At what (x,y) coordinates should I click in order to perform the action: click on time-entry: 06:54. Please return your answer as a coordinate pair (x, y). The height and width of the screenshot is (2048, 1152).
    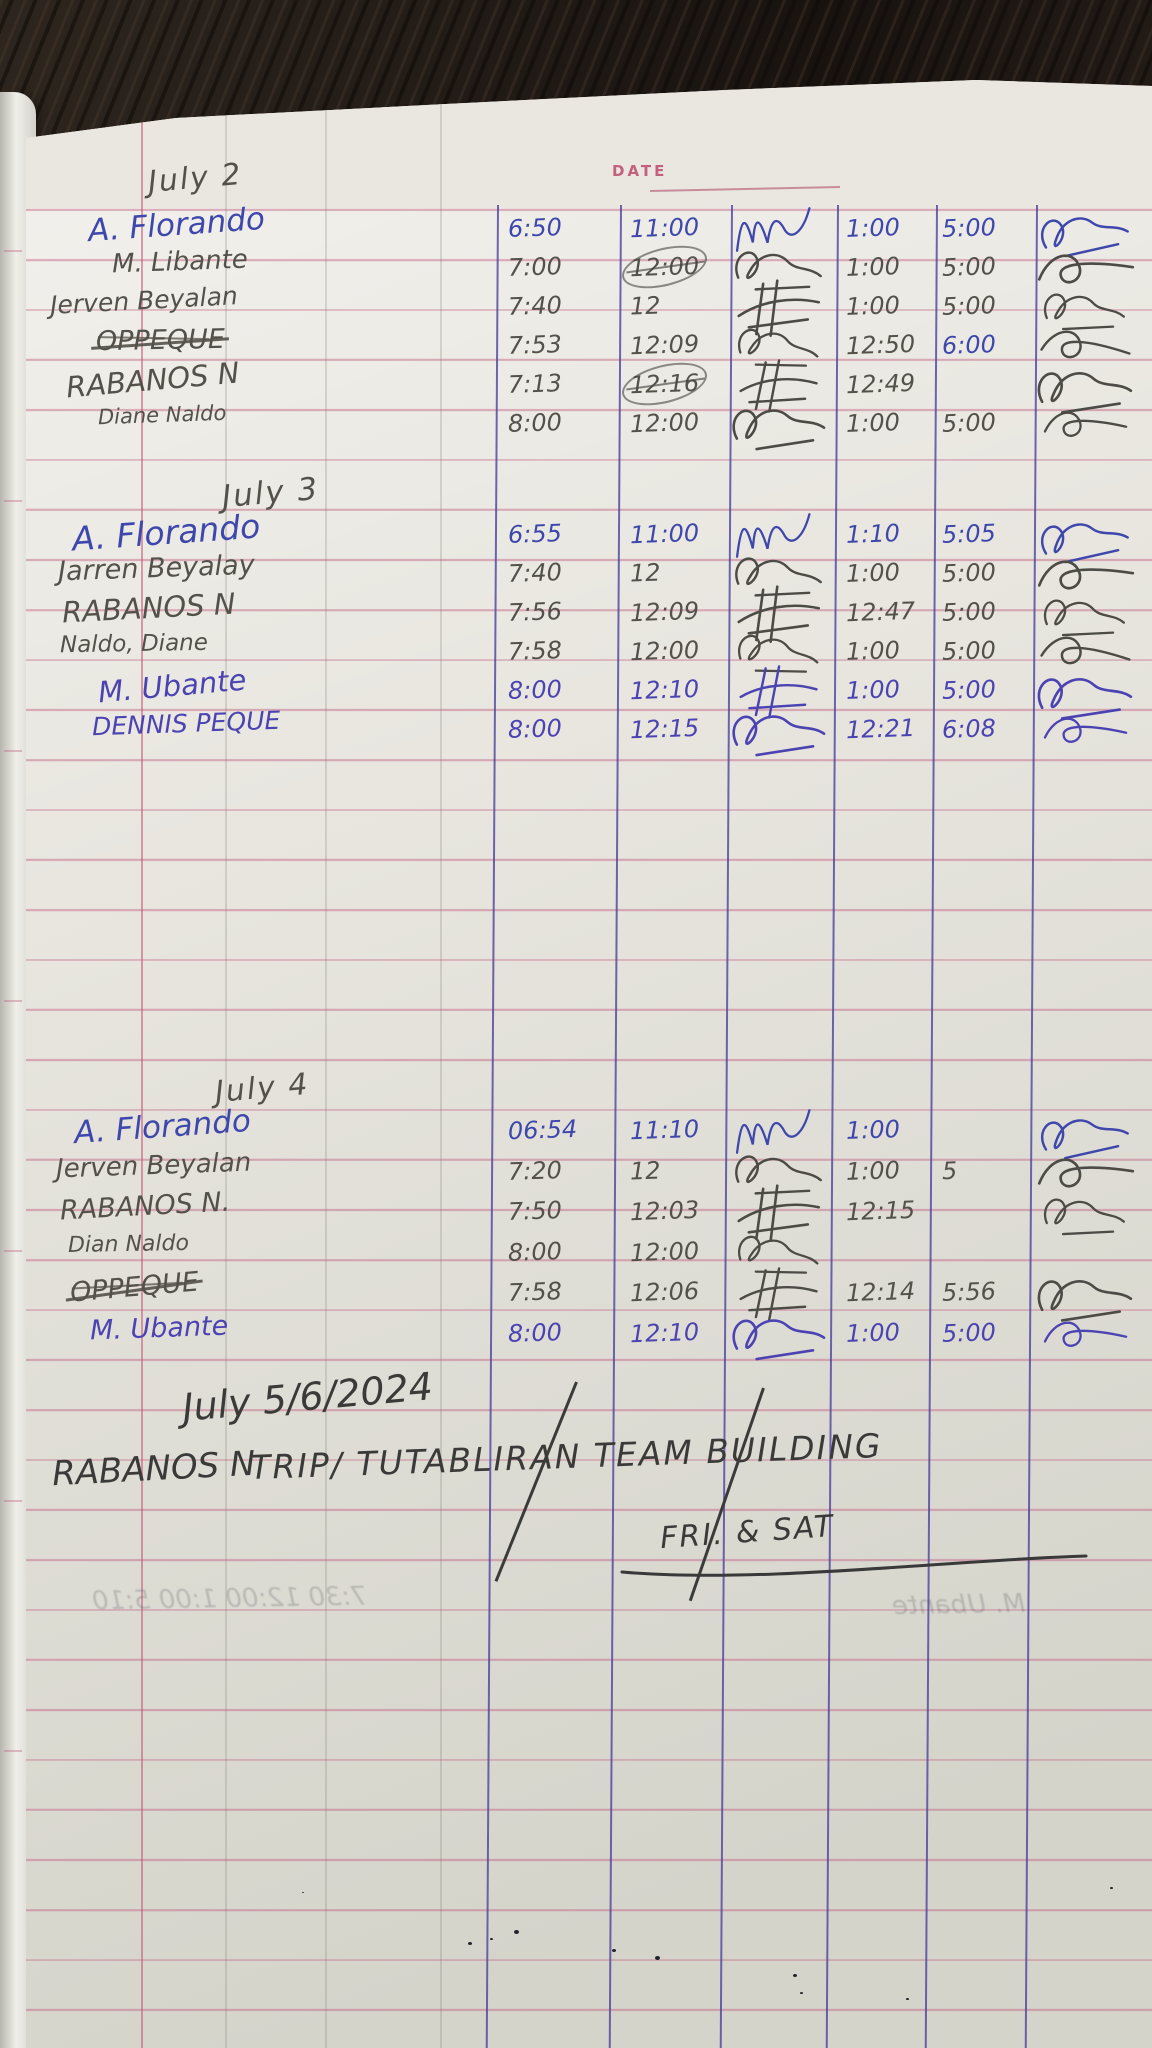
    Looking at the image, I should click on (542, 1130).